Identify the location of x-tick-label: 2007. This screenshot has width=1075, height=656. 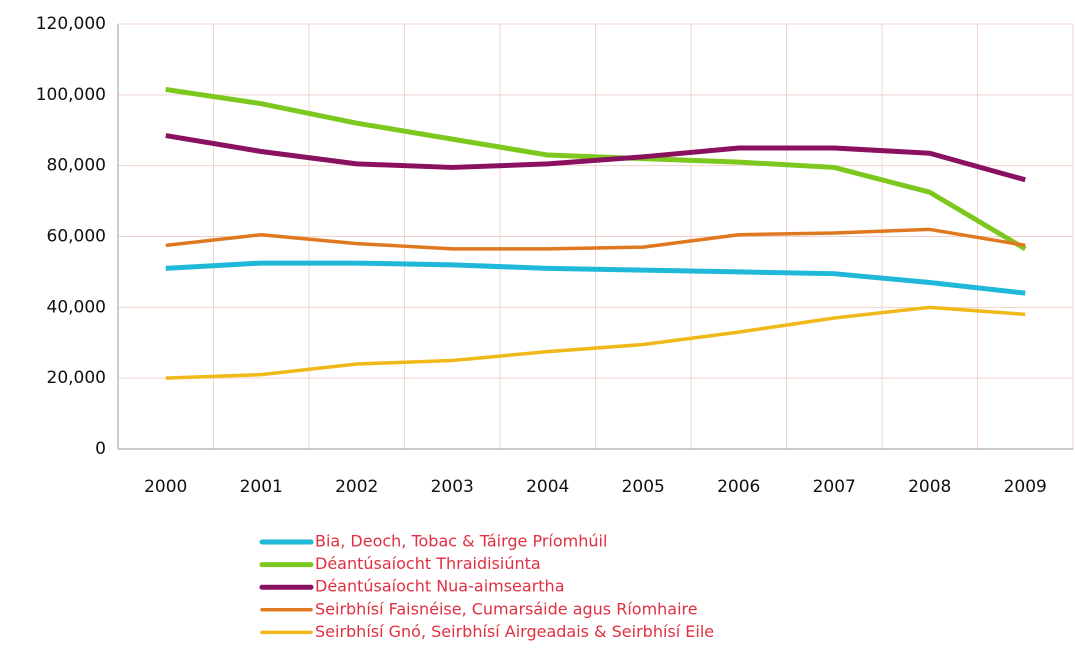
(834, 487).